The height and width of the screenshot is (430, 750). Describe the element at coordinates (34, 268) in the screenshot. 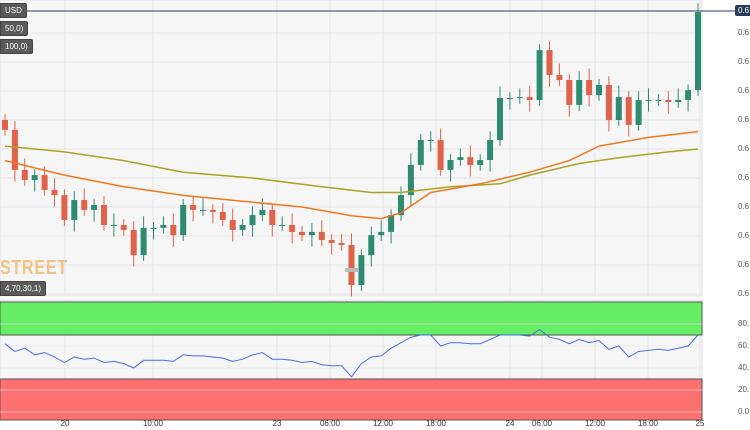

I see `watermark: STREET` at that location.